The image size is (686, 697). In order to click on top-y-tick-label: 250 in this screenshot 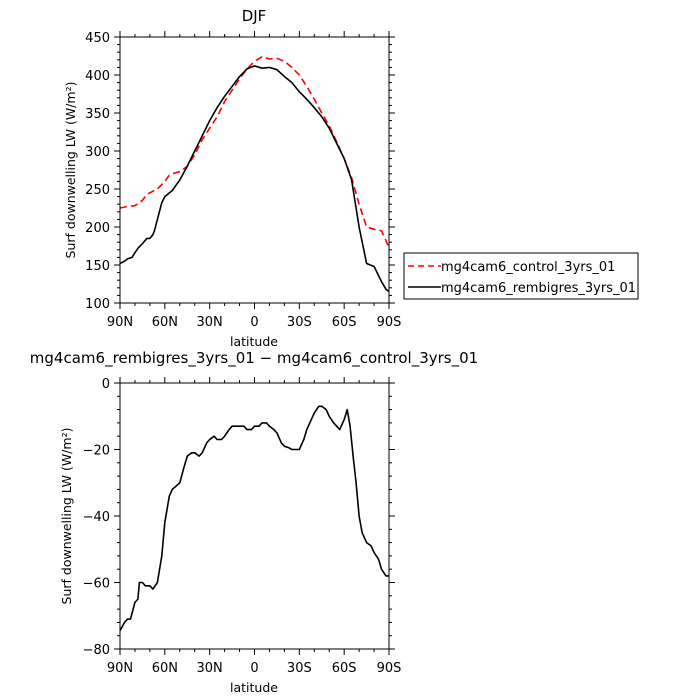, I will do `click(97, 190)`.